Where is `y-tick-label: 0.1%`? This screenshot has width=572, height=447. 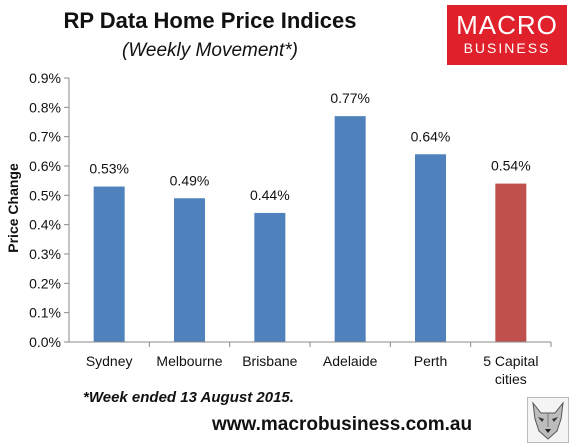
y-tick-label: 0.1% is located at coordinates (45, 313).